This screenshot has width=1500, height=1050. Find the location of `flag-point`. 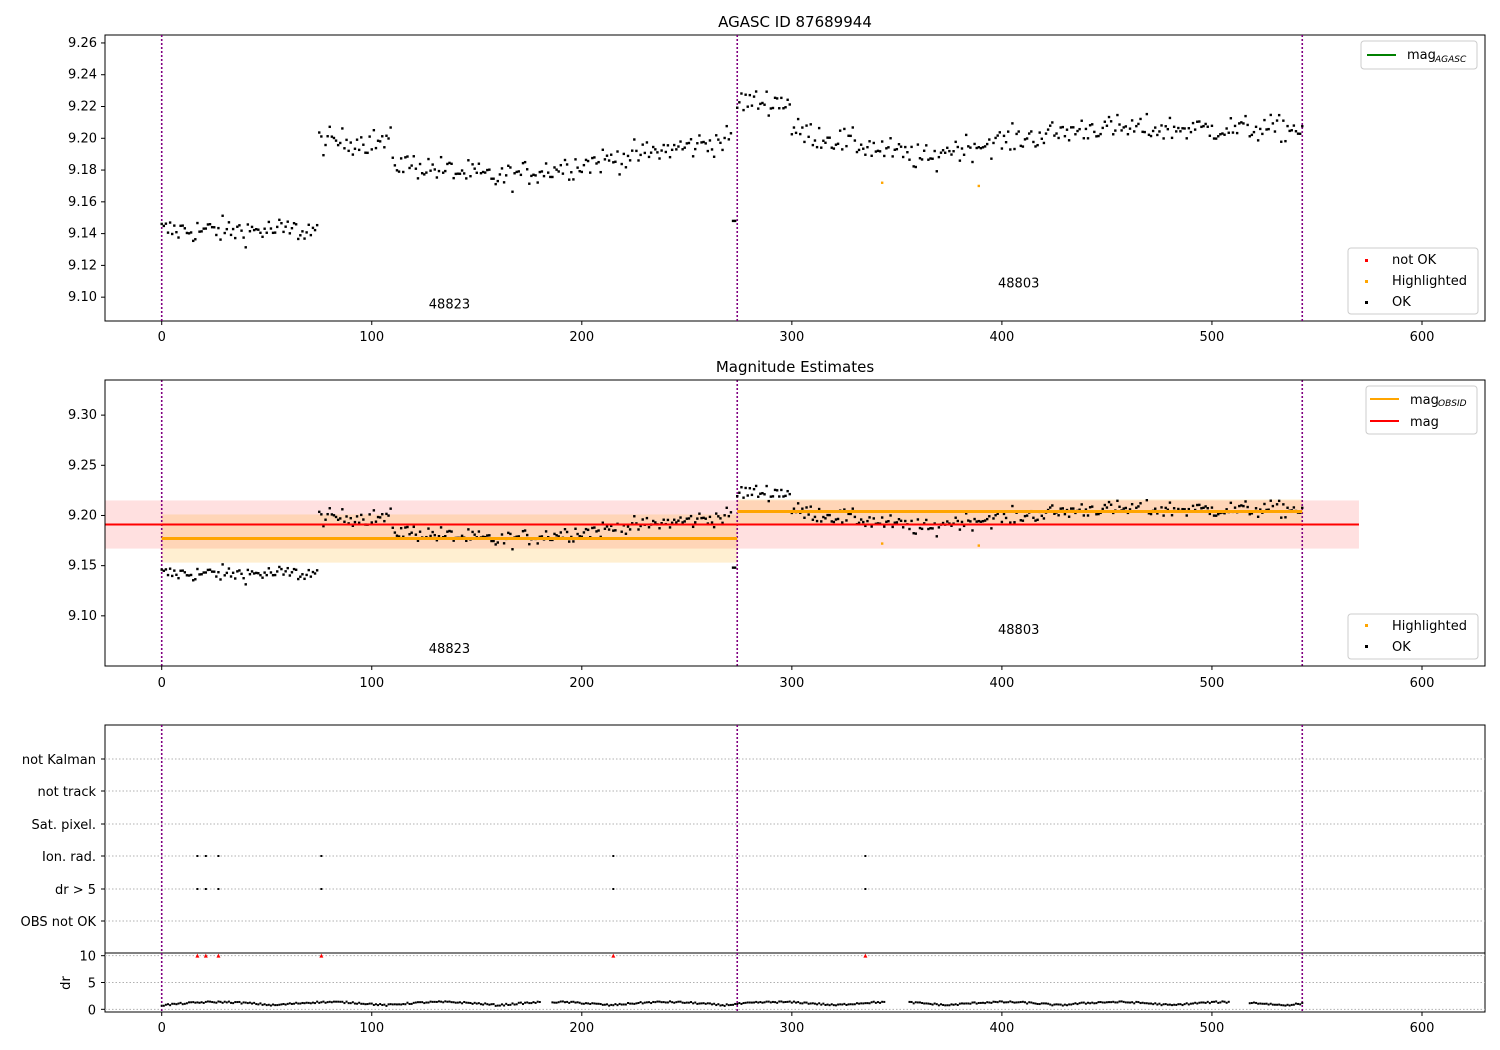

flag-point is located at coordinates (613, 856).